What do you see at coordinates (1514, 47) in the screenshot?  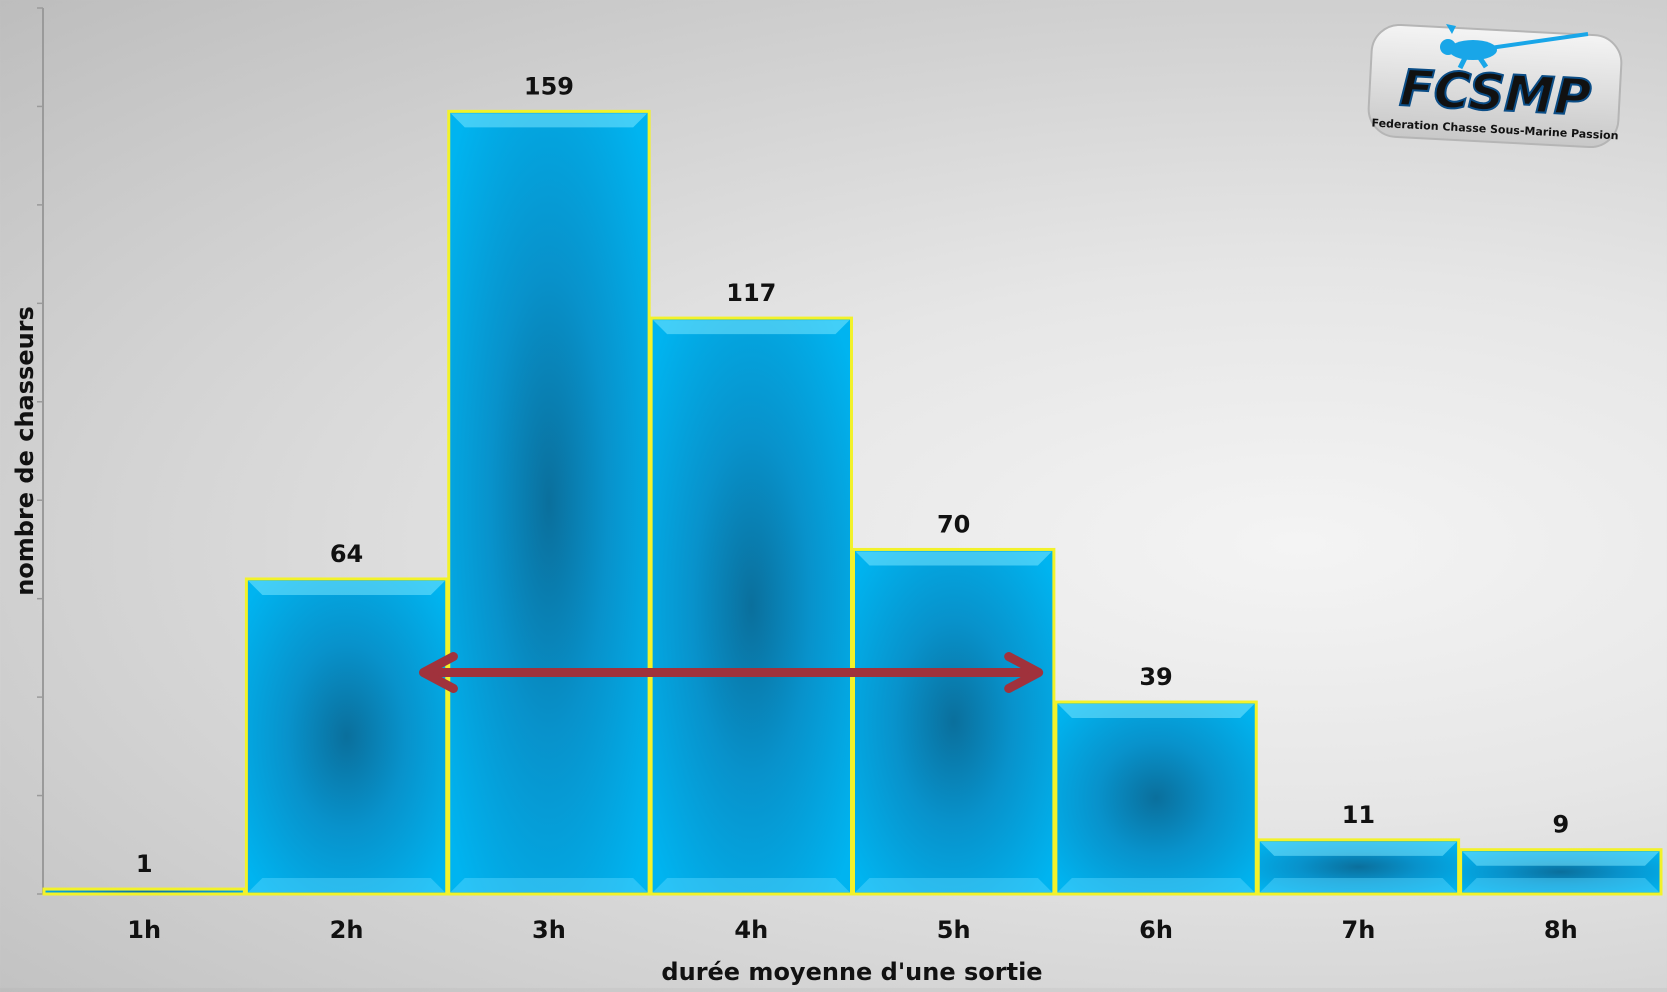 I see `diver-with-speargun-icon` at bounding box center [1514, 47].